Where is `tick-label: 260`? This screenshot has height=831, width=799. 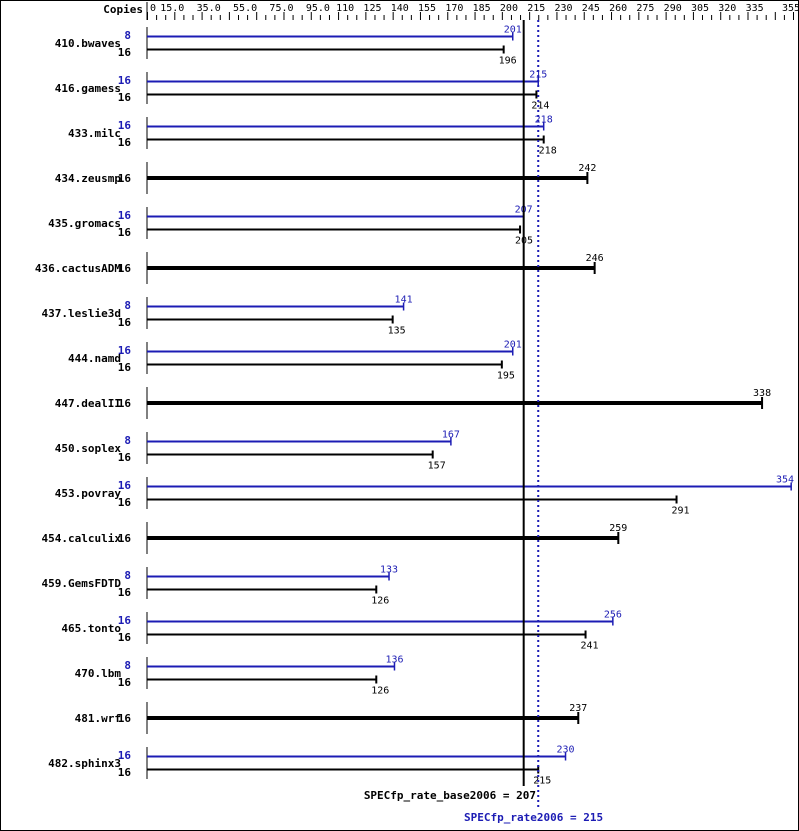
tick-label: 260 is located at coordinates (618, 8).